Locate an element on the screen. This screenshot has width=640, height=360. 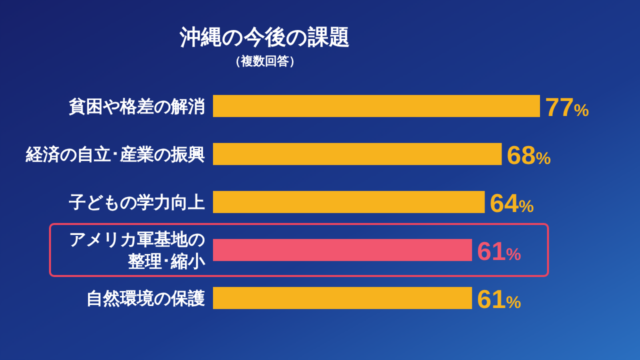
y-tick-label: 経済の自立･産業の振興 is located at coordinates (115, 154).